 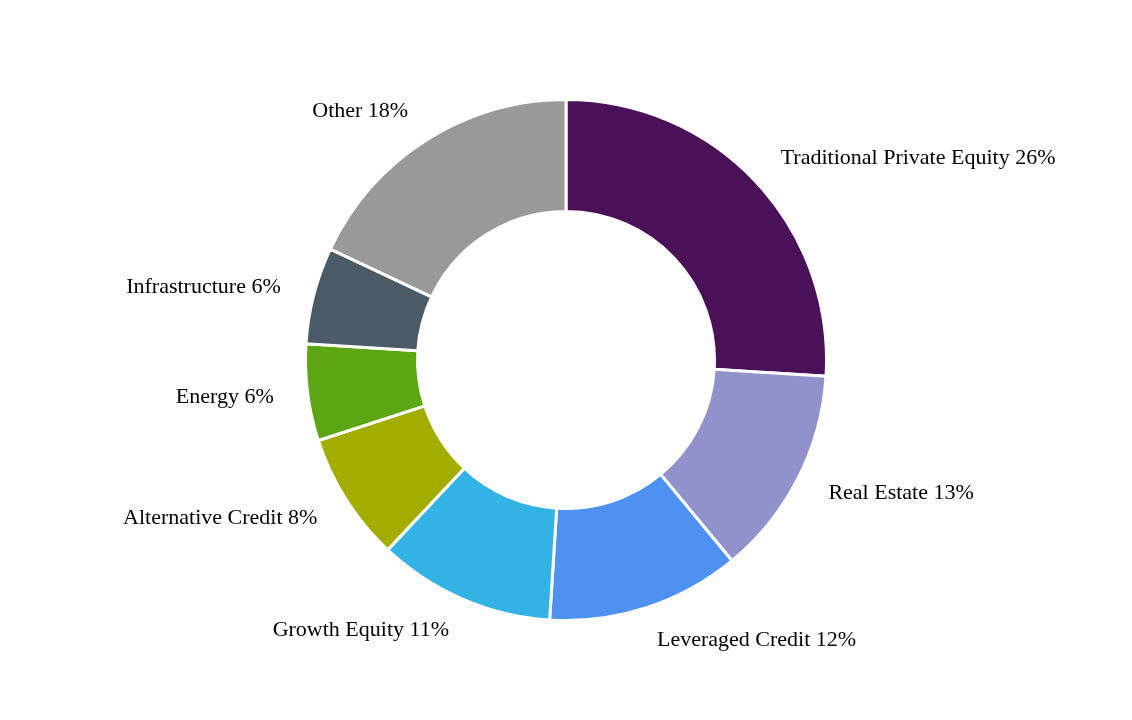 What do you see at coordinates (360, 110) in the screenshot?
I see `slice-label: Other 18%` at bounding box center [360, 110].